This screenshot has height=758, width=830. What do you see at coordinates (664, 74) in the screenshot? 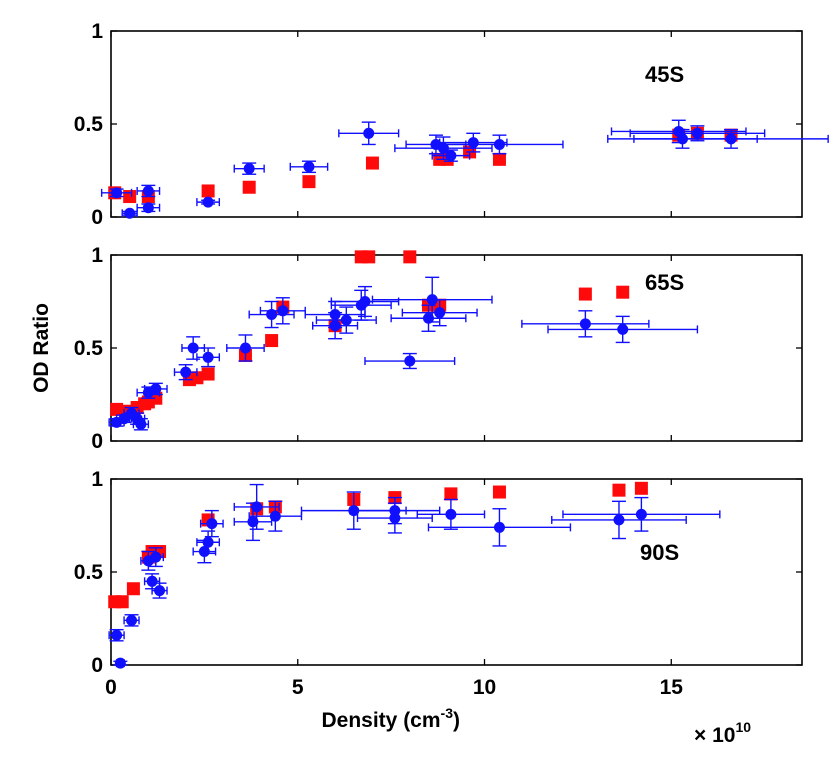
I see `panel-label: 45S` at bounding box center [664, 74].